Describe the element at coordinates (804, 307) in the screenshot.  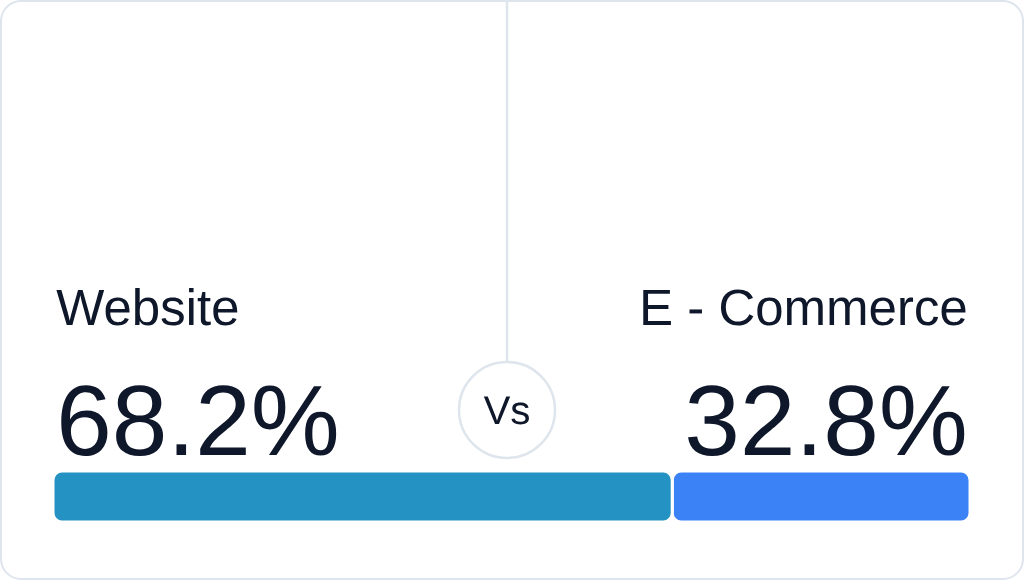
I see `text: E - Commerce` at that location.